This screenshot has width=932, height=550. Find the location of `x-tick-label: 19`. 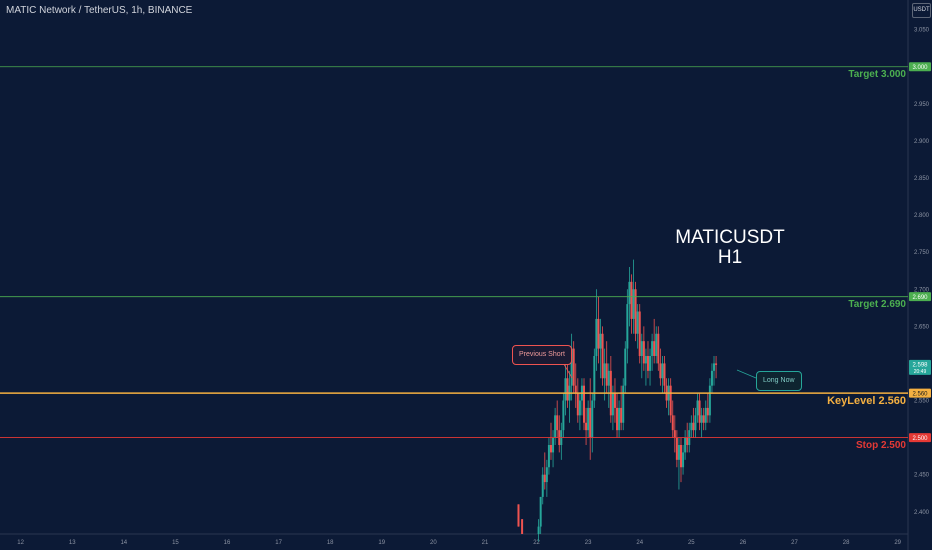

x-tick-label: 19 is located at coordinates (381, 543).